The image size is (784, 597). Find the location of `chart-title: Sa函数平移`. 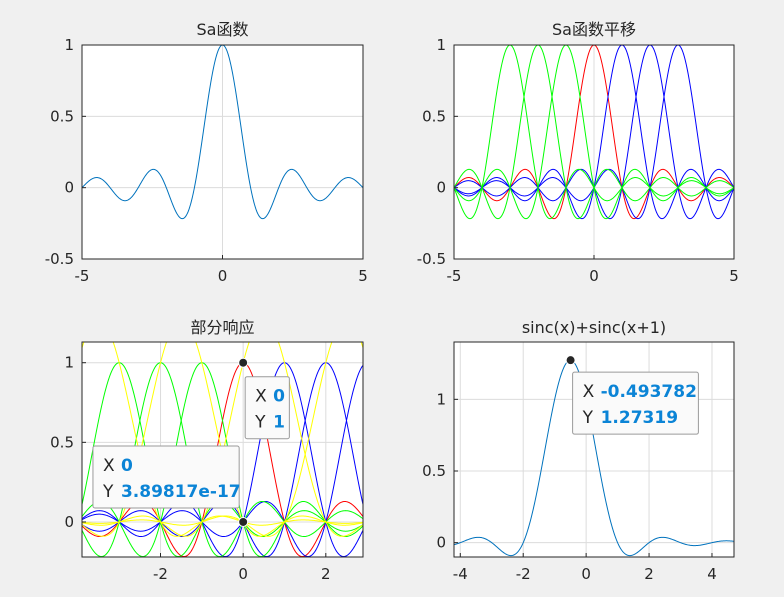

chart-title: Sa函数平移 is located at coordinates (594, 29).